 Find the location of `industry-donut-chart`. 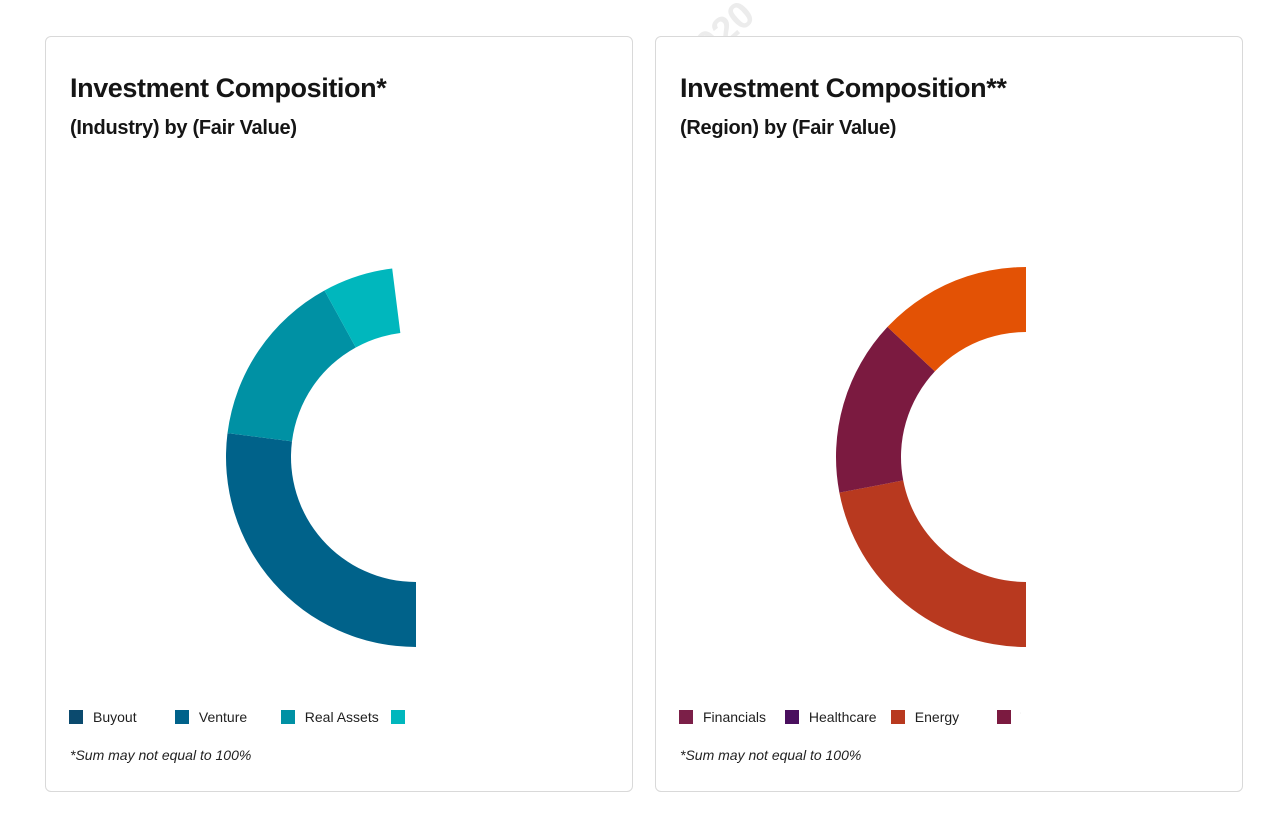

industry-donut-chart is located at coordinates (306, 447).